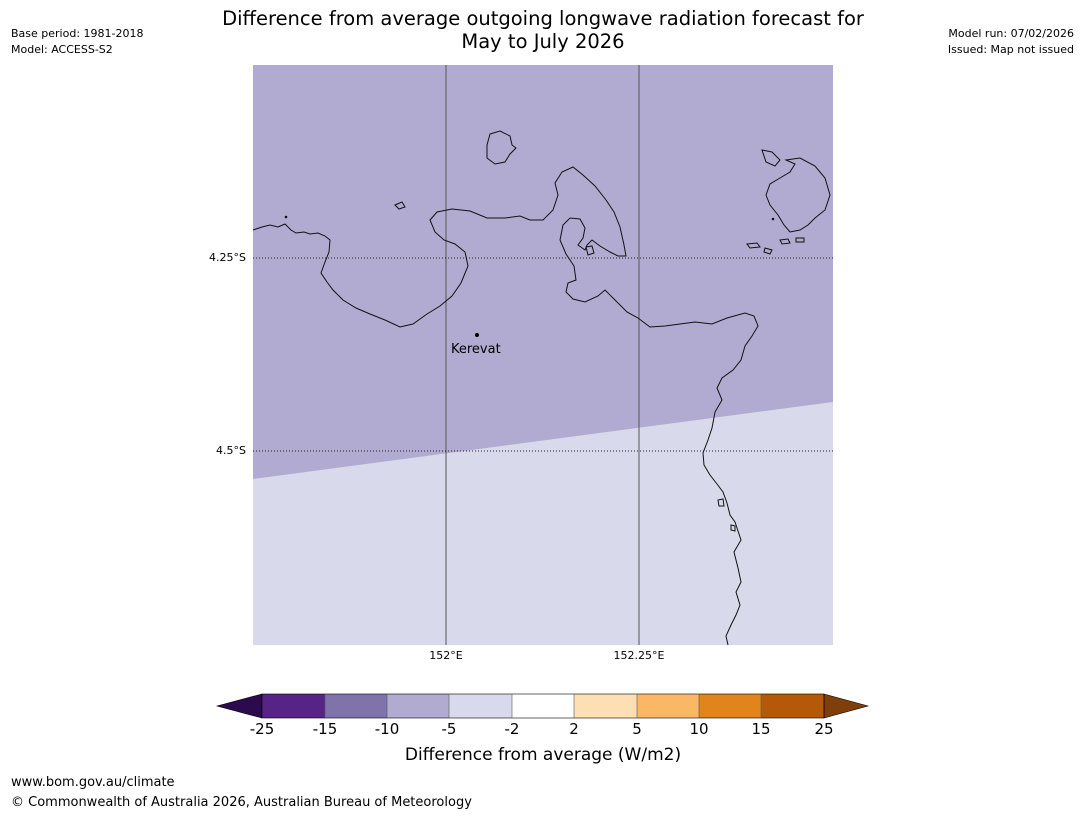 This screenshot has height=816, width=1085. What do you see at coordinates (1011, 33) in the screenshot?
I see `model-run: Model run: 07/02/2026` at bounding box center [1011, 33].